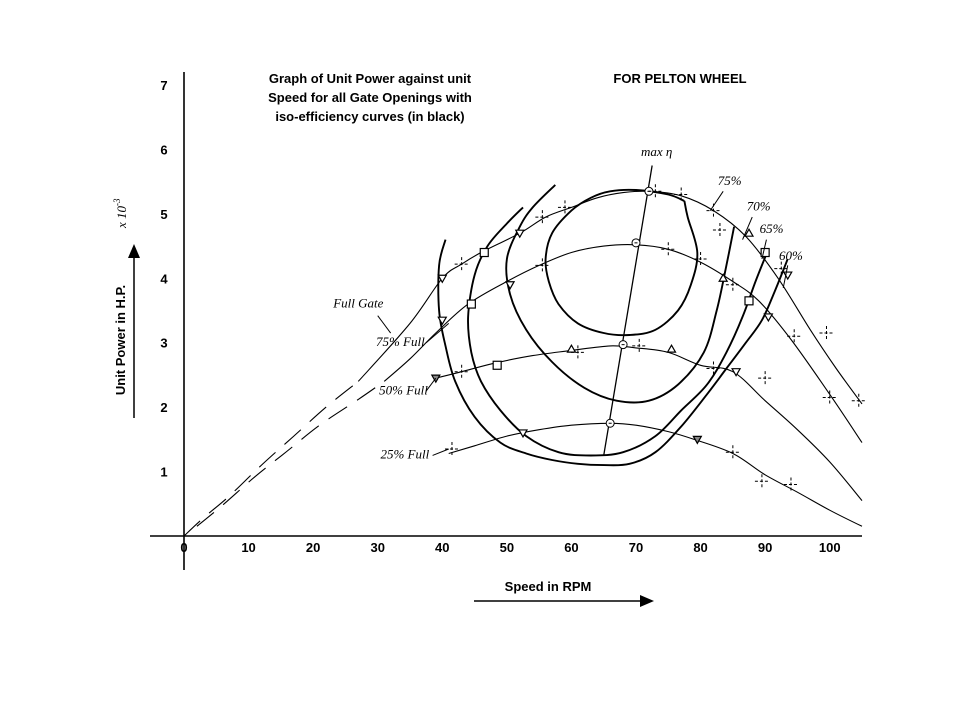 The width and height of the screenshot is (960, 720). I want to click on series-75-full-line, so click(623, 343).